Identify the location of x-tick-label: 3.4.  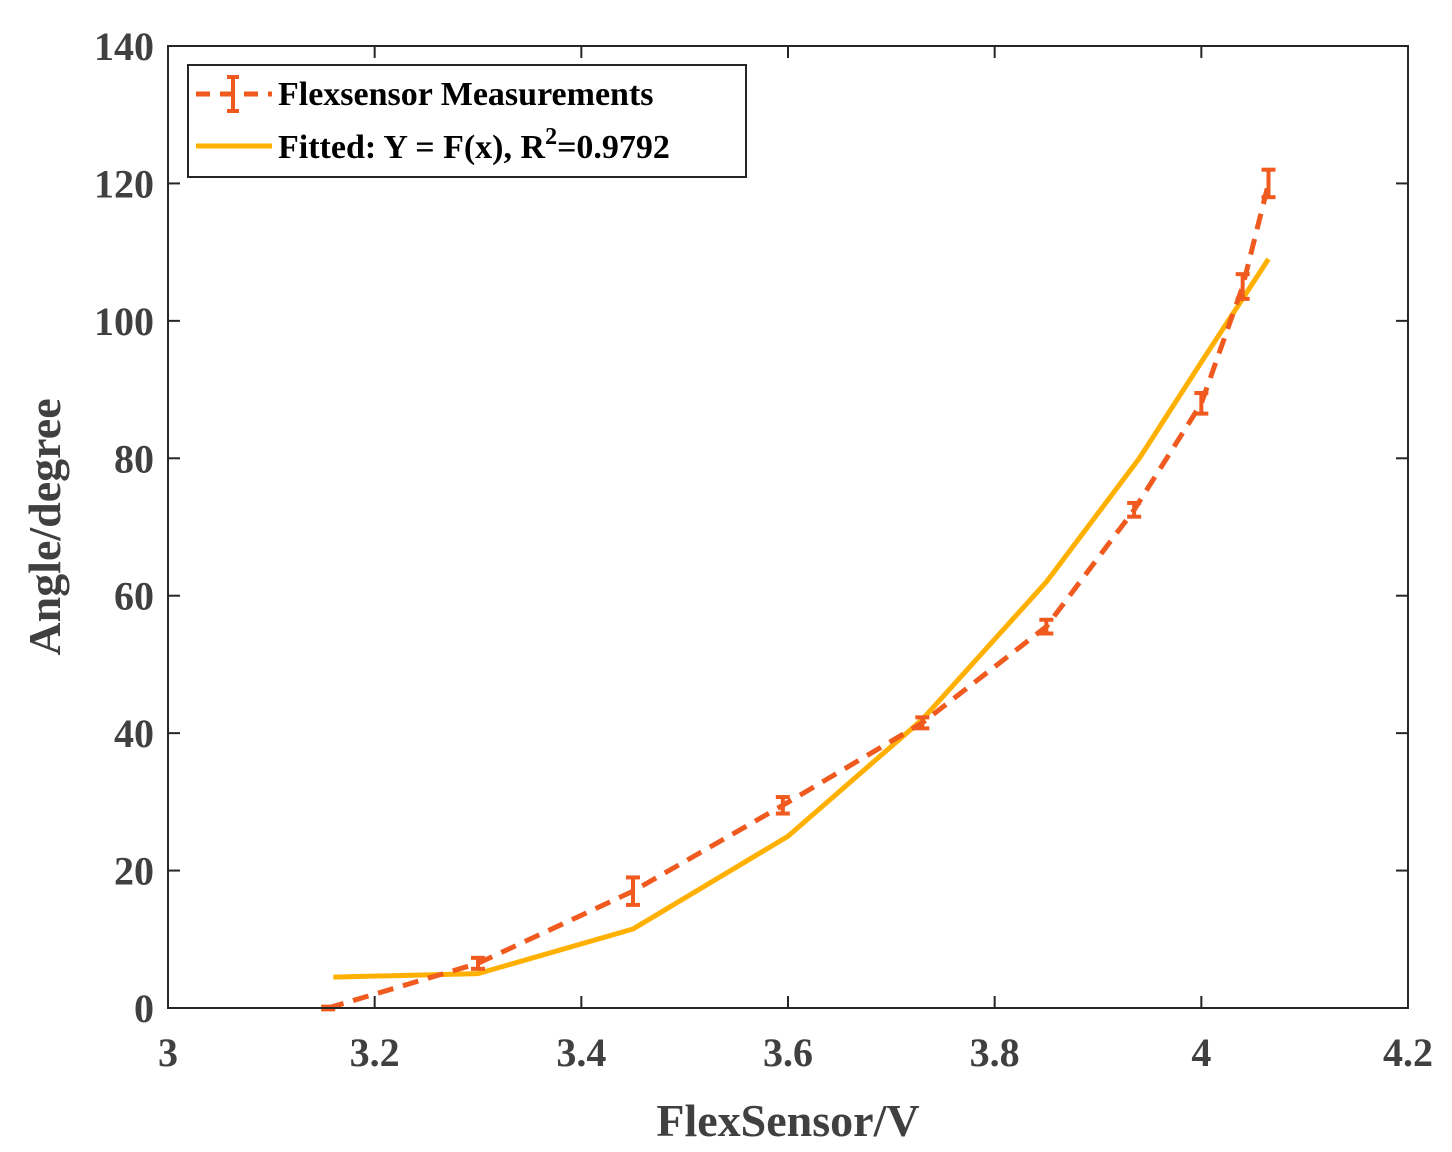
(581, 1052).